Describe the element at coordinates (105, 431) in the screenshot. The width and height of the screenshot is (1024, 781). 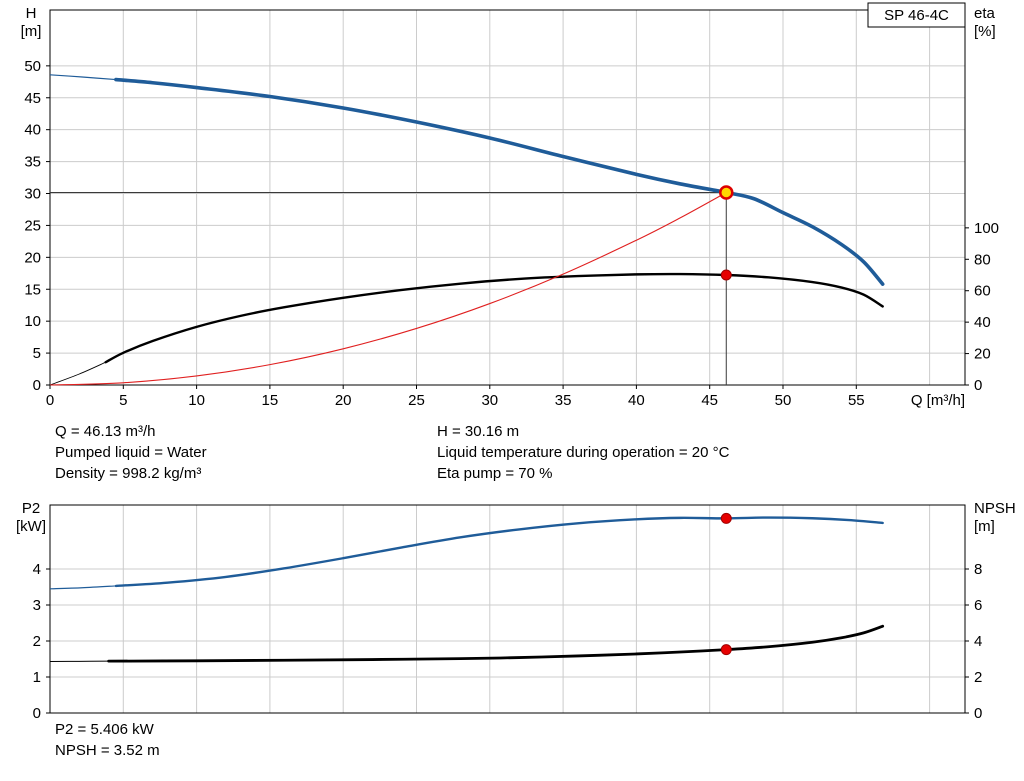
I see `flow-value: Q = 46.13 m³/h` at that location.